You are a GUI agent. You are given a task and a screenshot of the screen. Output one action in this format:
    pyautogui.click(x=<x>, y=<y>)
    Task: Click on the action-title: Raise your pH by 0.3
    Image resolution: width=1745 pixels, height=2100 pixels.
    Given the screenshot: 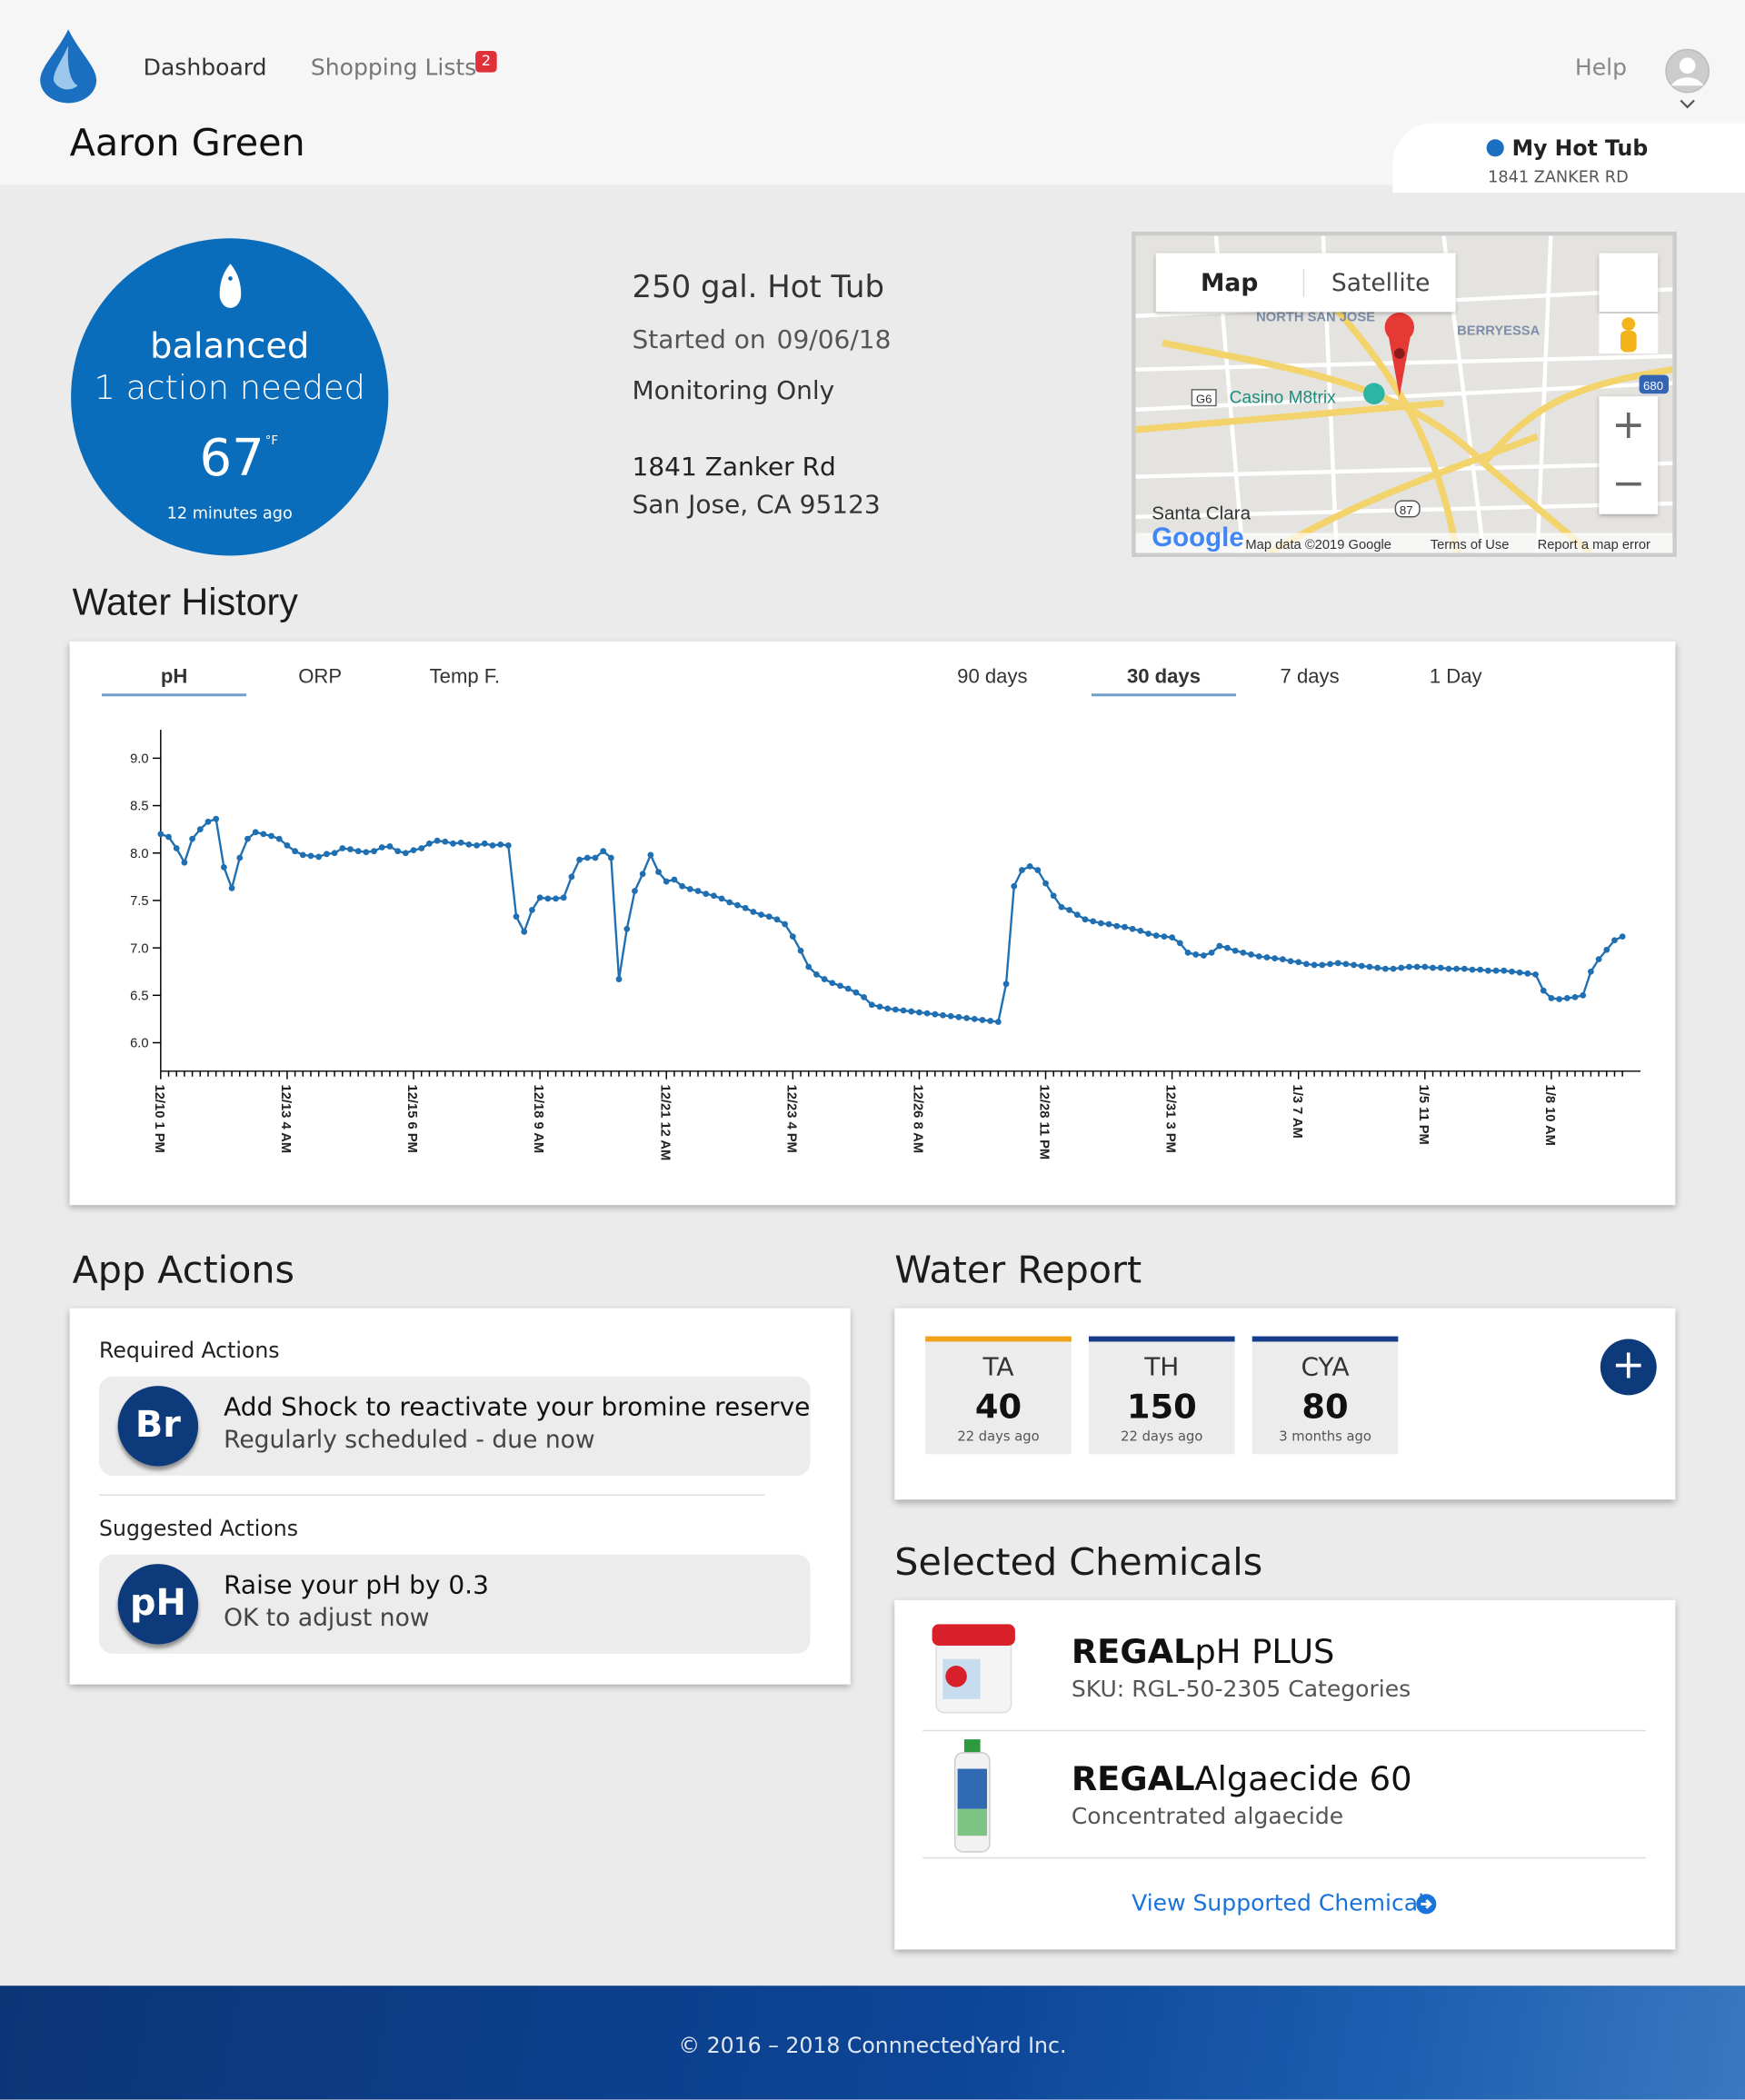 What is the action you would take?
    pyautogui.click(x=356, y=1585)
    